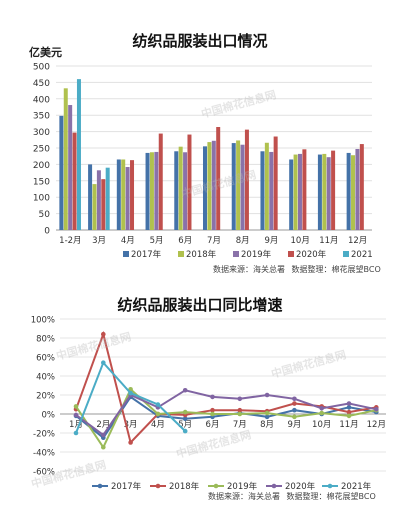 The width and height of the screenshot is (400, 507). Describe the element at coordinates (41, 182) in the screenshot. I see `bar-y-tick-label: 150` at that location.